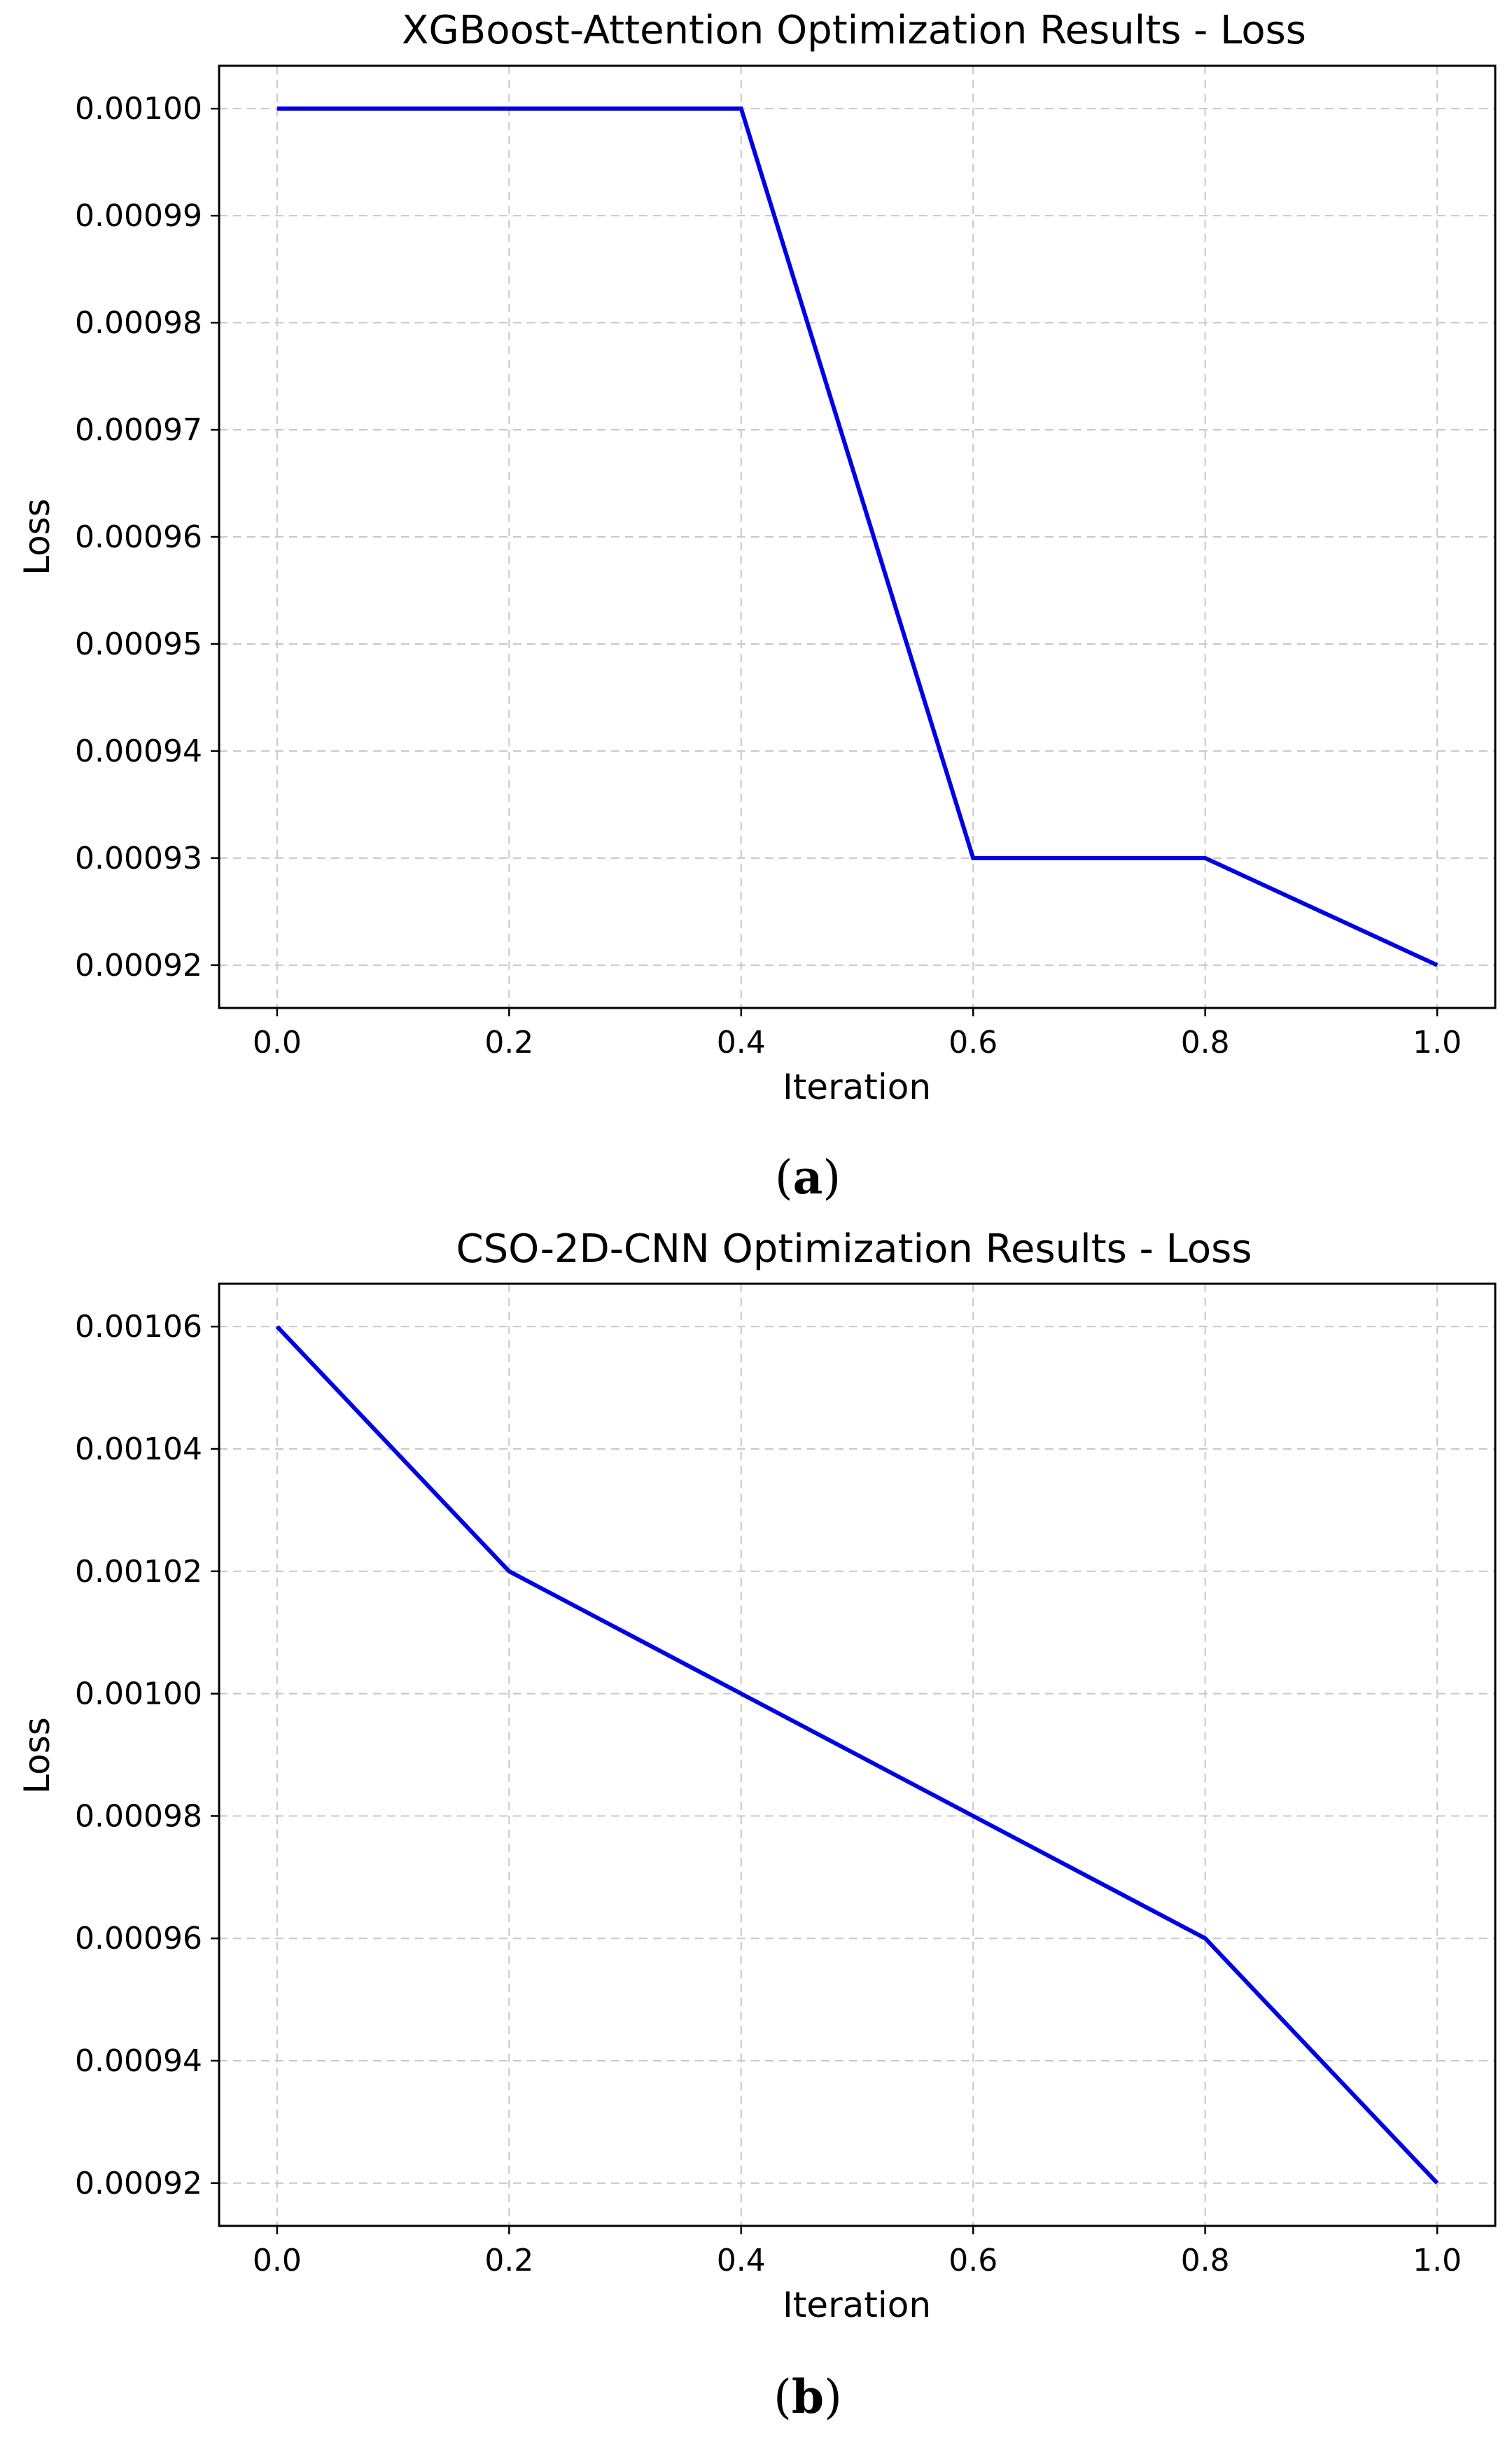  I want to click on panel-caption: (a), so click(808, 1177).